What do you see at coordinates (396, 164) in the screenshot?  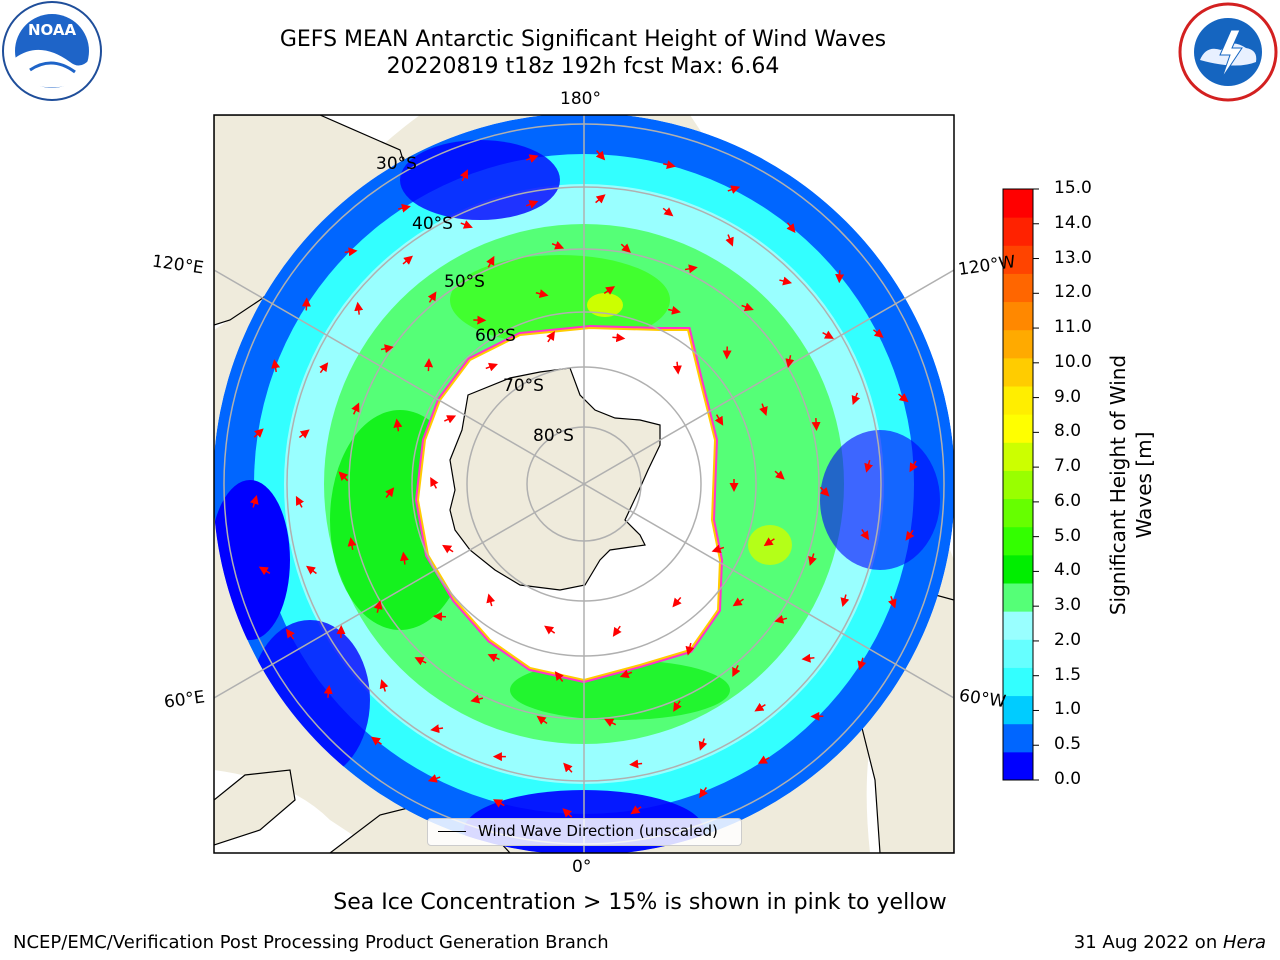 I see `lat-label-30s: 30°S` at bounding box center [396, 164].